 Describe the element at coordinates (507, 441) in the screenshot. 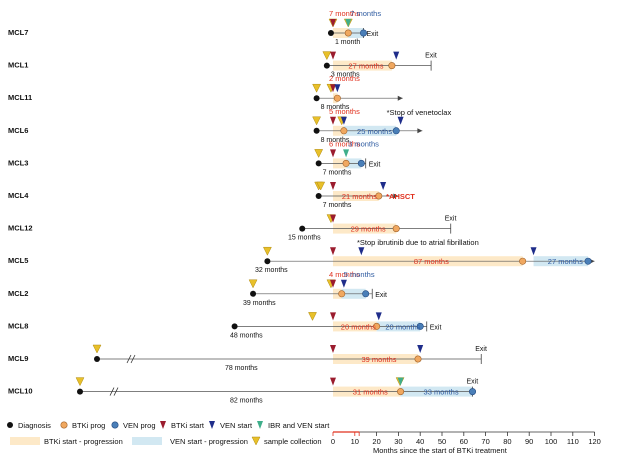

I see `x-tick-label: 80` at that location.